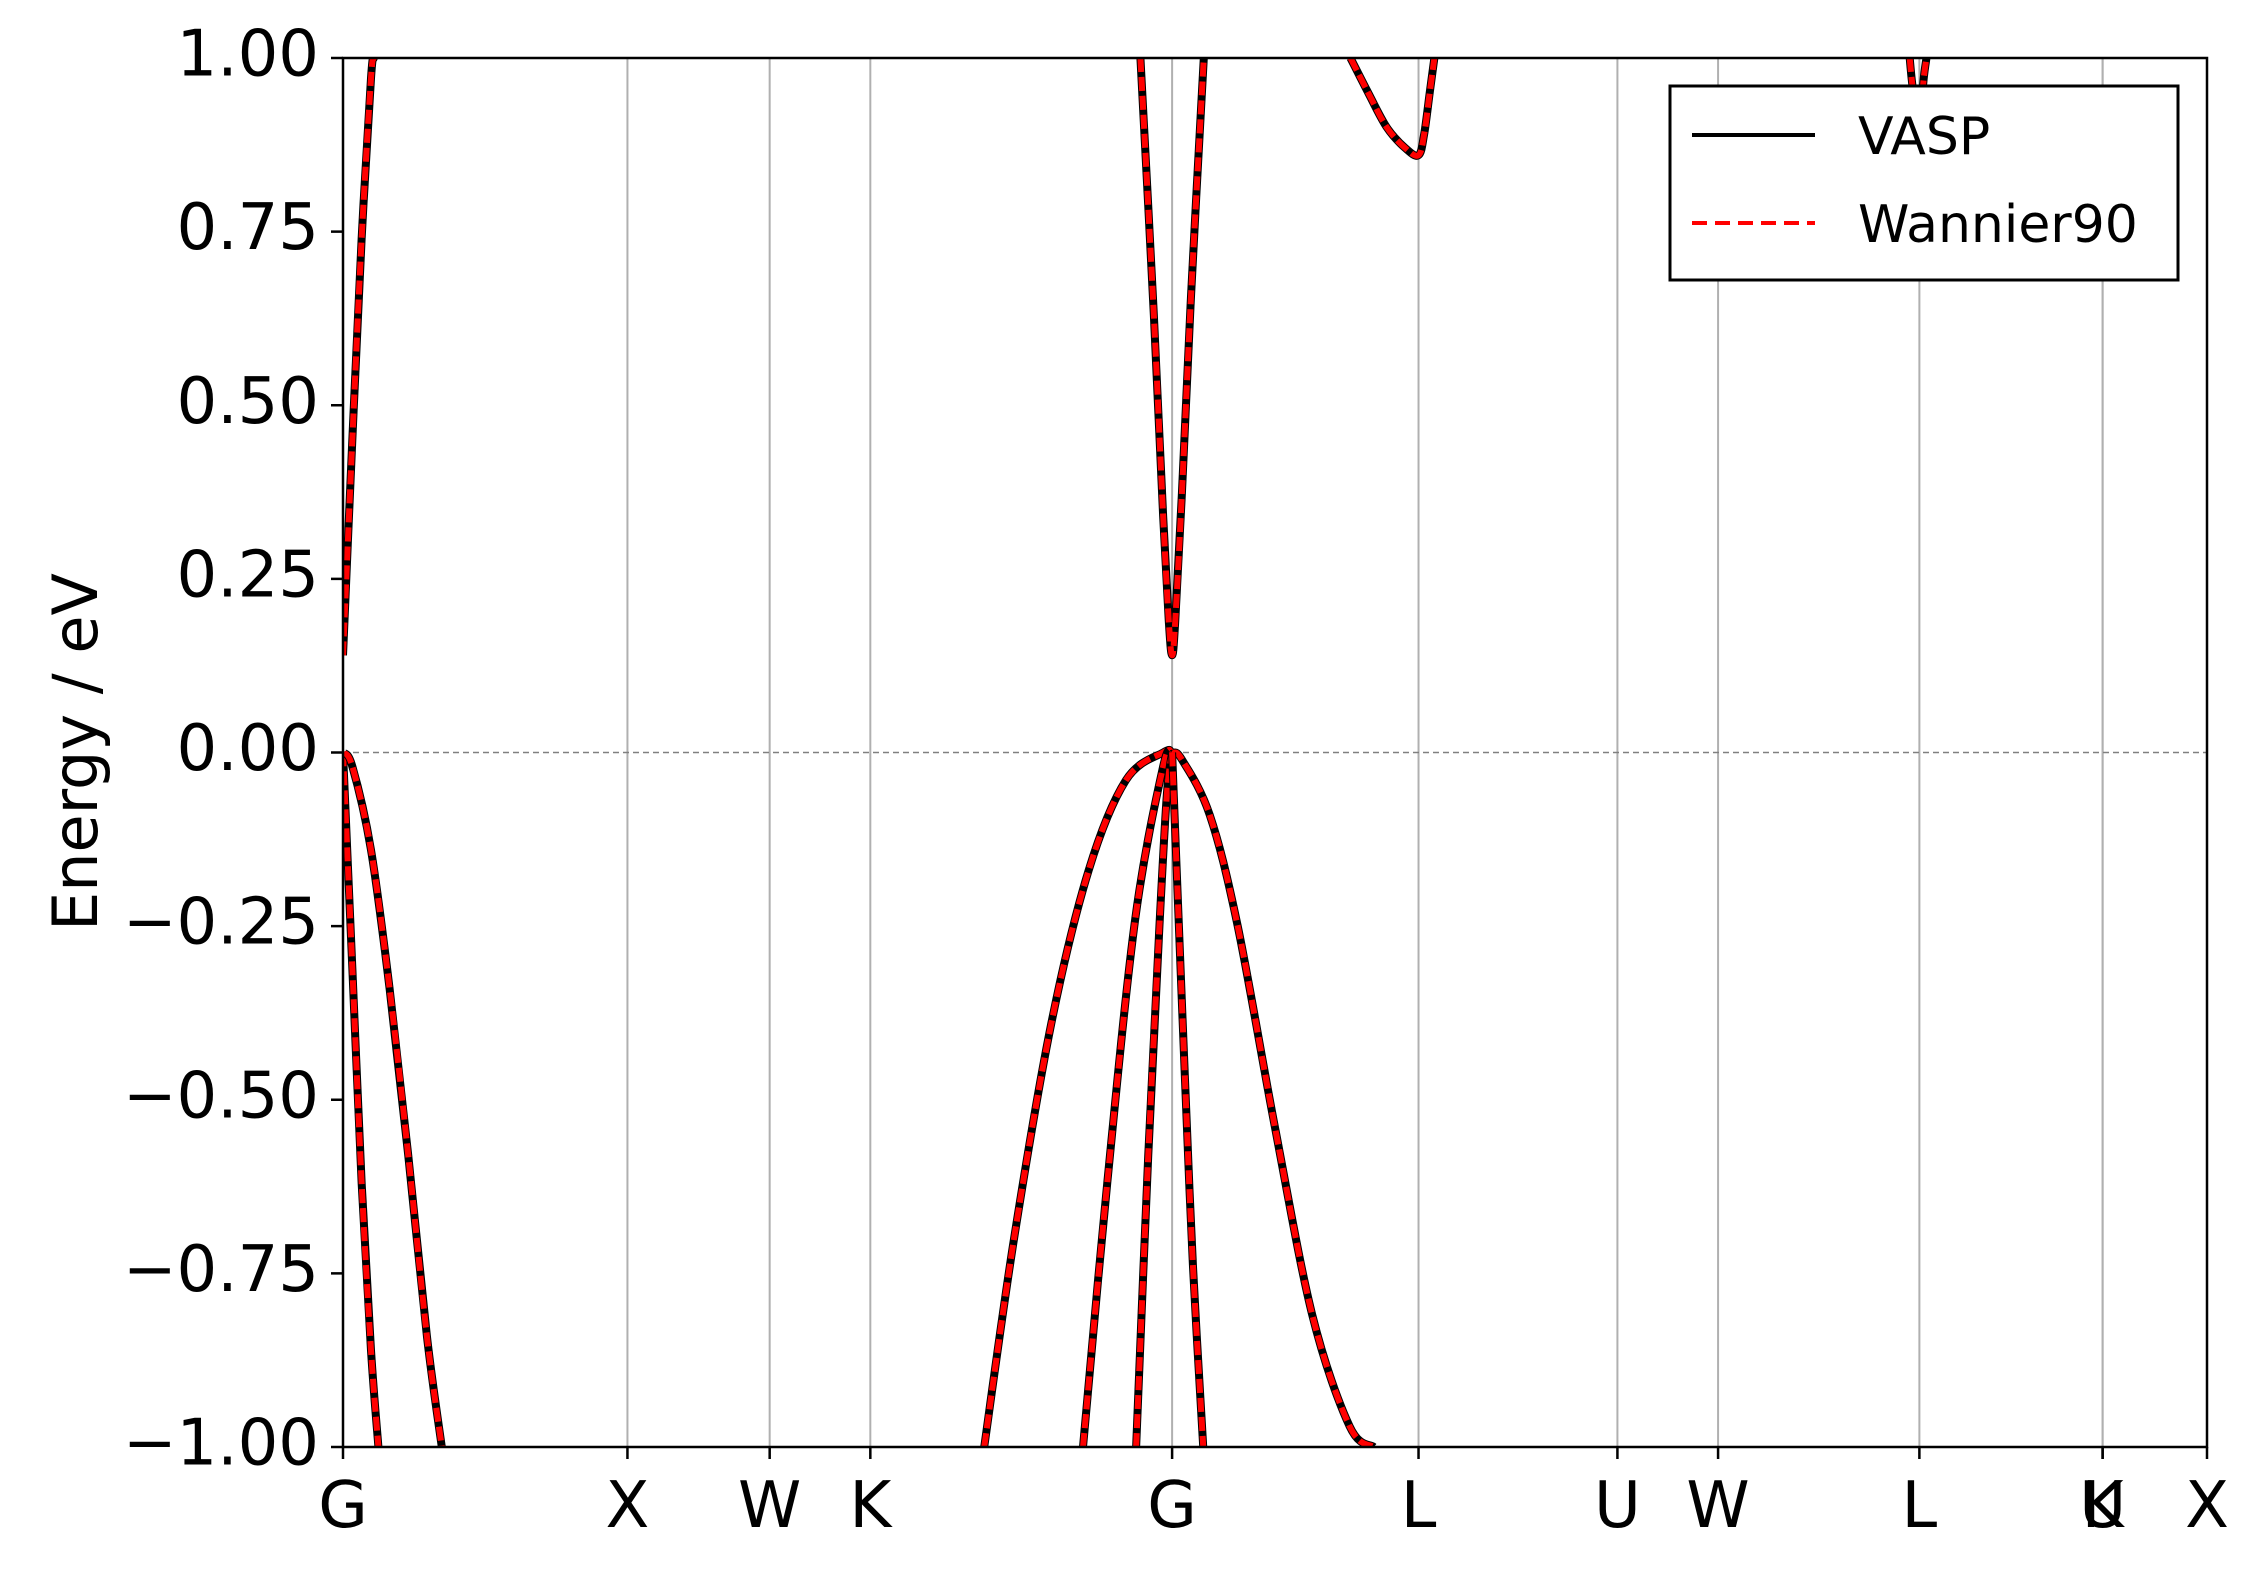 The height and width of the screenshot is (1578, 2254). Describe the element at coordinates (75, 752) in the screenshot. I see `y-axis-label: Energy / eV` at that location.